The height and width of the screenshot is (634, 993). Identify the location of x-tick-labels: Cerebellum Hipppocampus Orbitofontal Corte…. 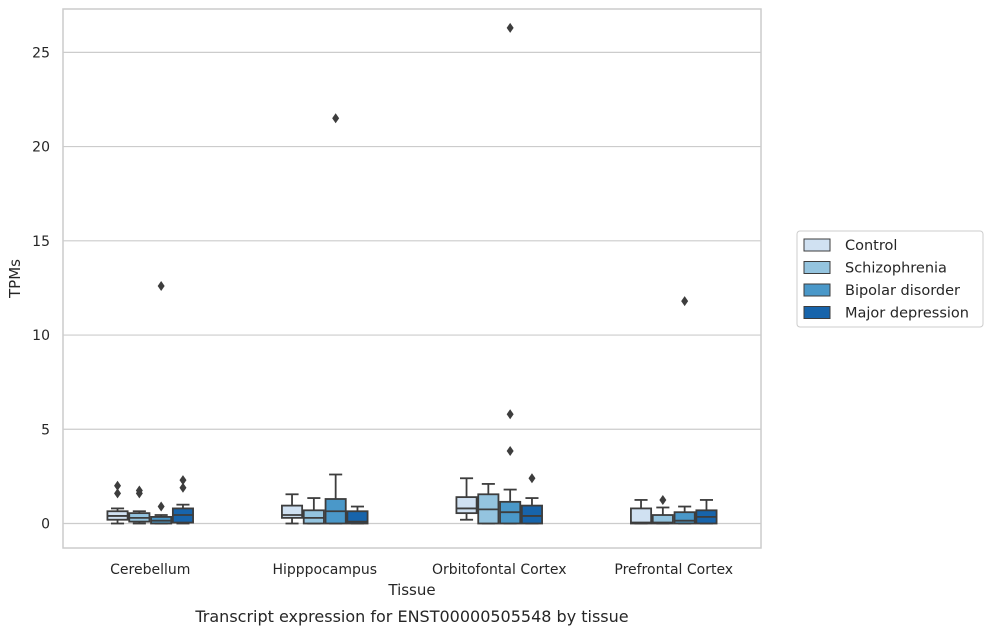
(421, 570).